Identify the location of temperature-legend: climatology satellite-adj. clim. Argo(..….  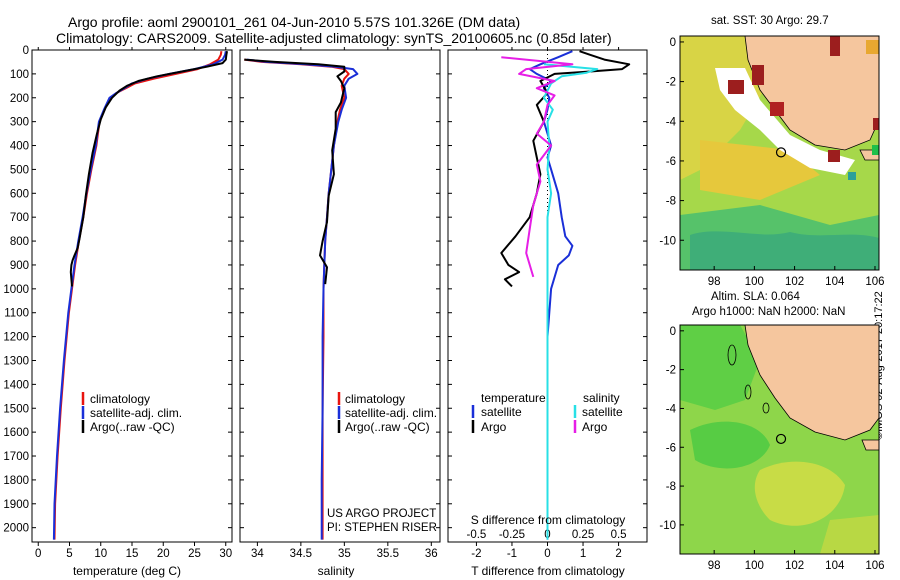
(131, 413).